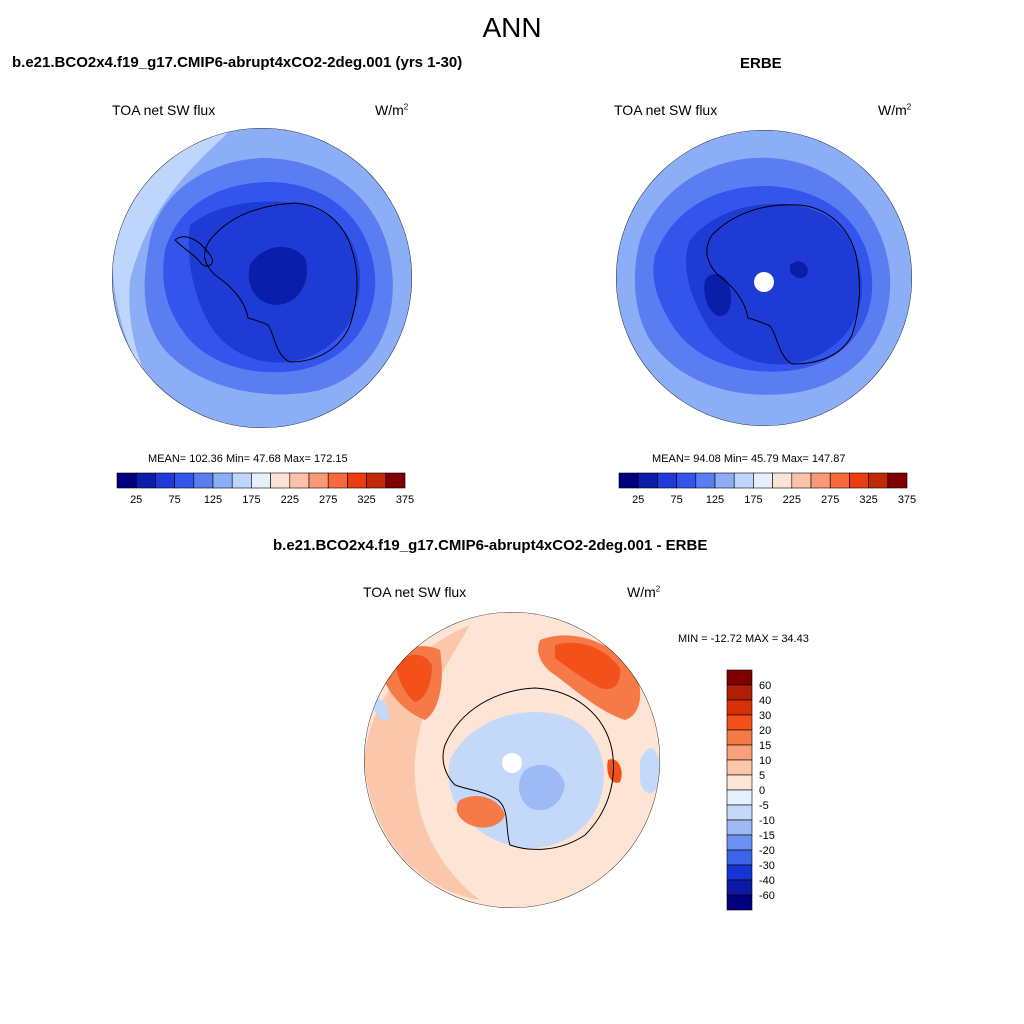 The image size is (1024, 1024). Describe the element at coordinates (767, 851) in the screenshot. I see `panel3-colorbar-tick-label: -20` at that location.